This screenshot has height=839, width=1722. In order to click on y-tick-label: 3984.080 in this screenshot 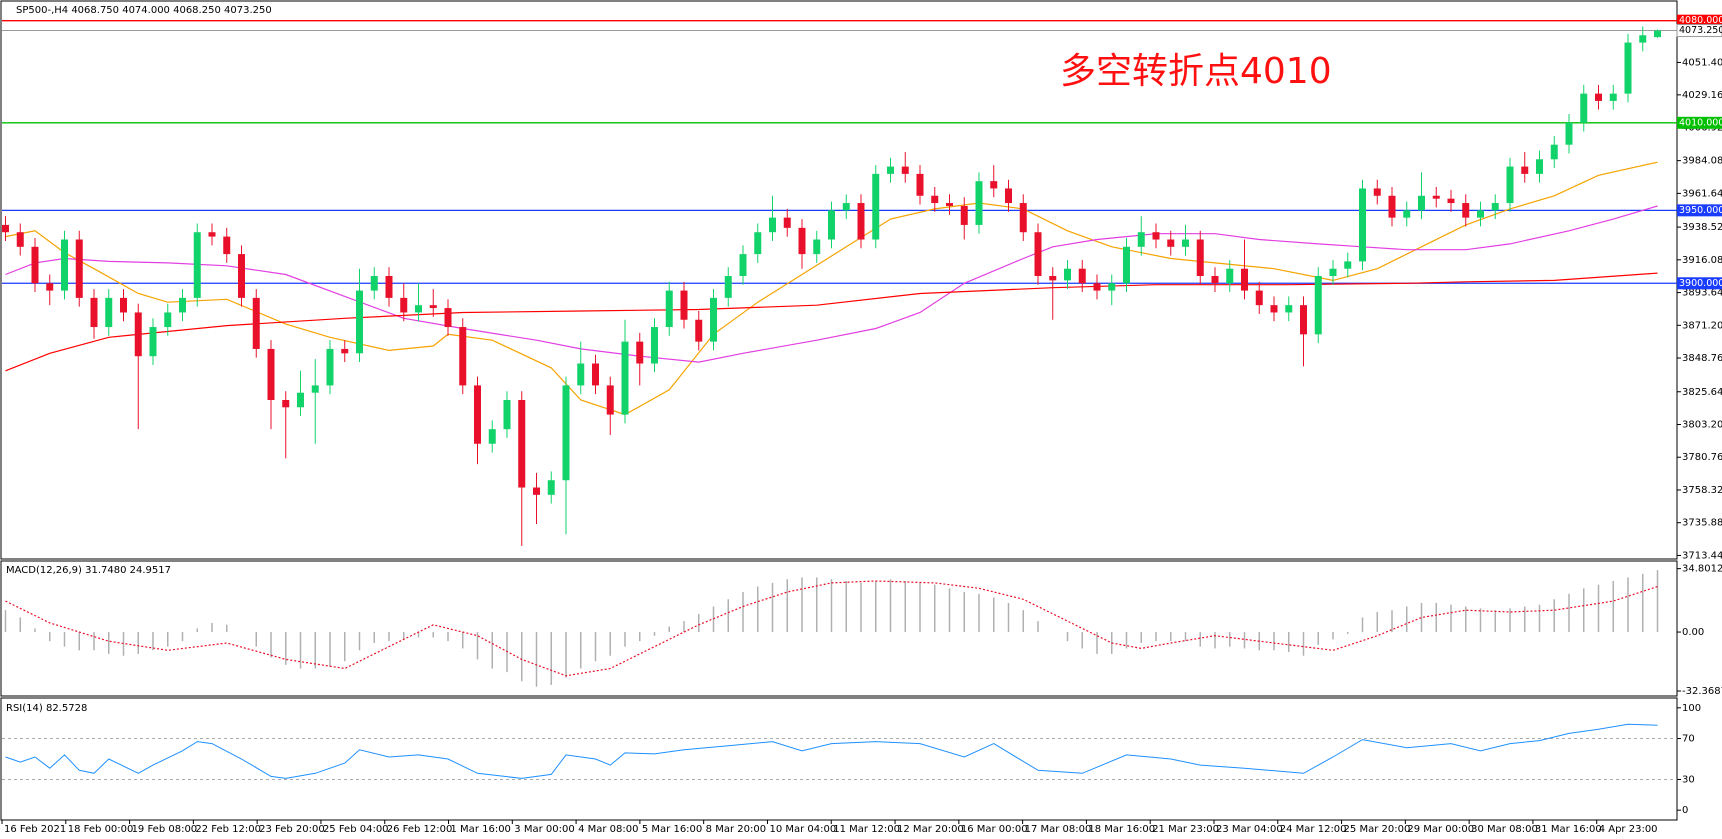, I will do `click(1702, 161)`.